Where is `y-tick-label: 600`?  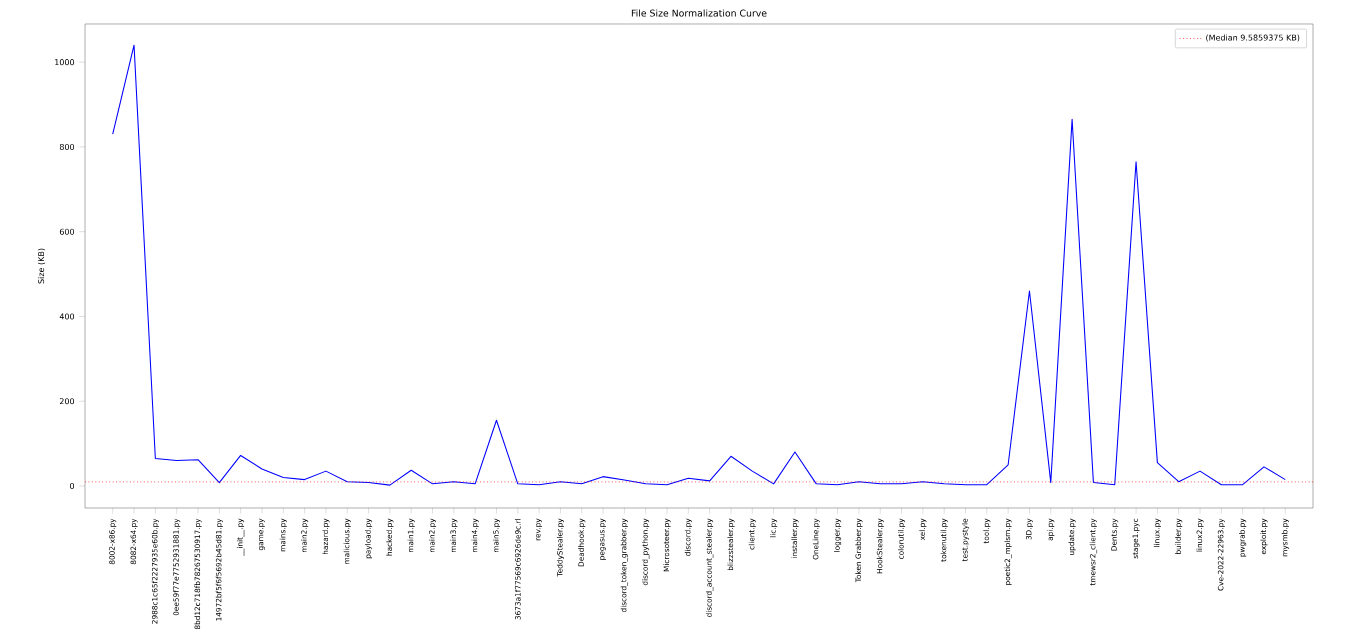 y-tick-label: 600 is located at coordinates (67, 231).